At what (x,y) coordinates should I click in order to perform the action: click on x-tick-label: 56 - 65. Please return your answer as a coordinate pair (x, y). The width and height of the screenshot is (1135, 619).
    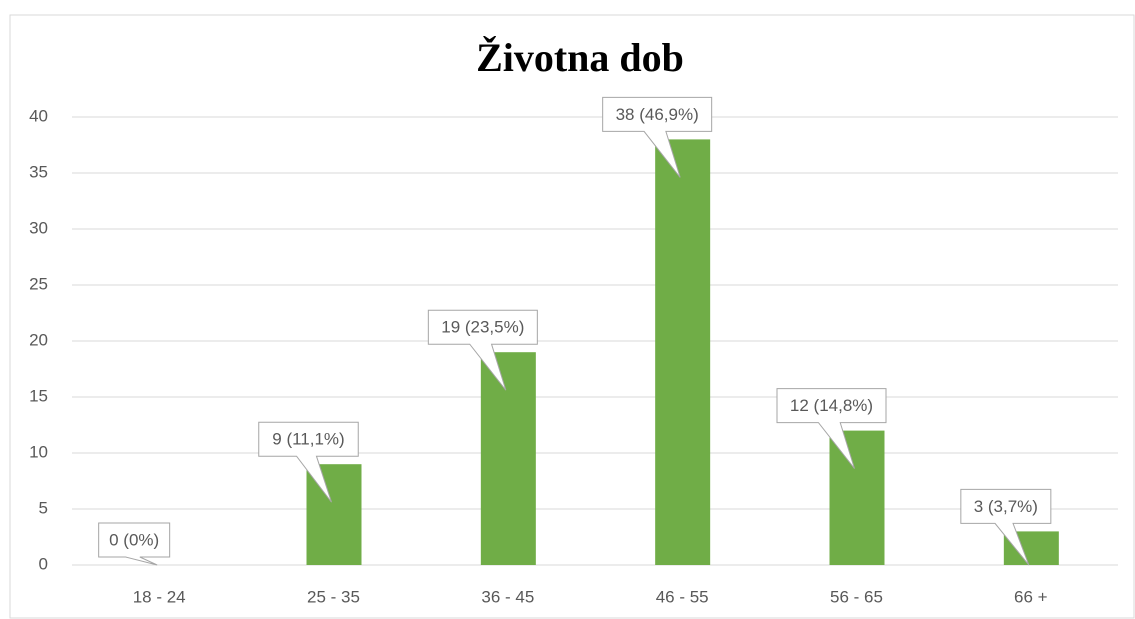
    Looking at the image, I should click on (856, 596).